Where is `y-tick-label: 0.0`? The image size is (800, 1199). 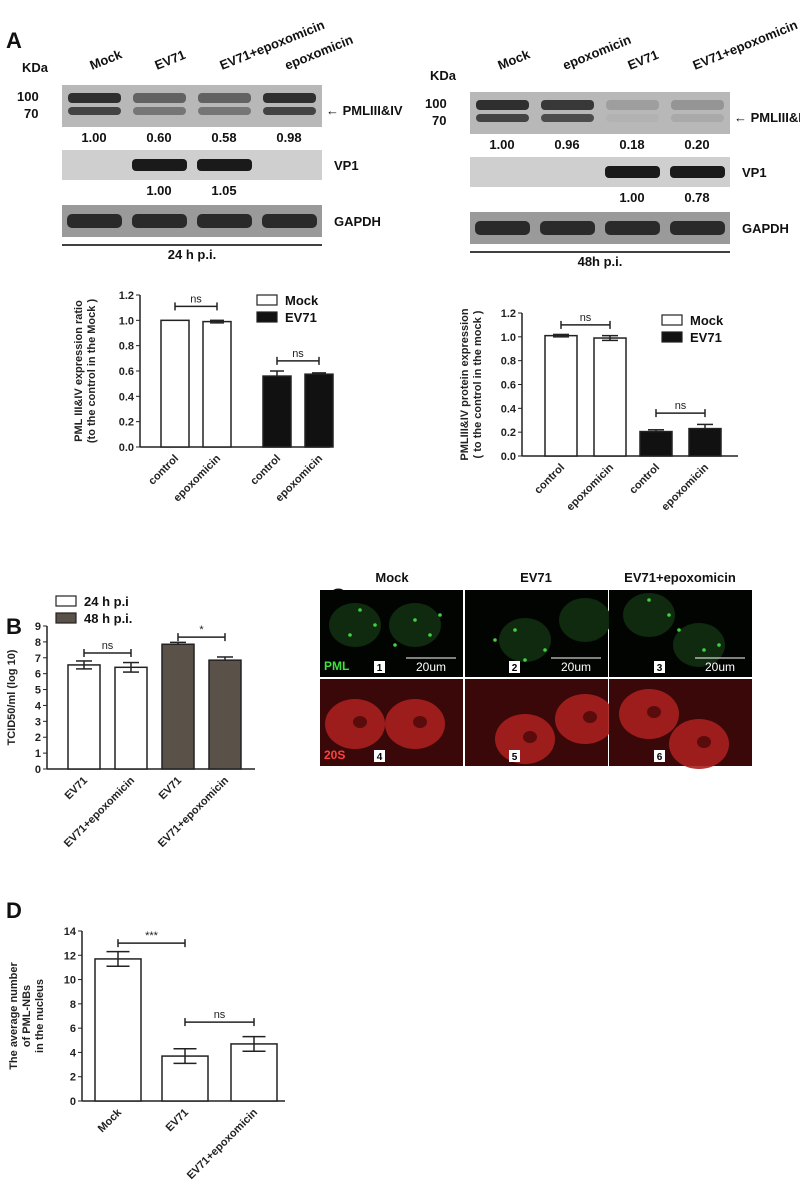
y-tick-label: 0.0 is located at coordinates (508, 457).